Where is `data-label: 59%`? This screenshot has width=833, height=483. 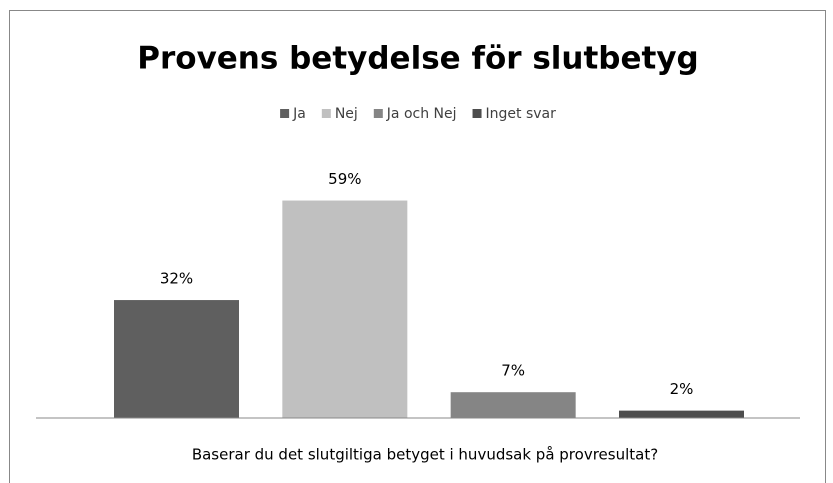 data-label: 59% is located at coordinates (344, 179).